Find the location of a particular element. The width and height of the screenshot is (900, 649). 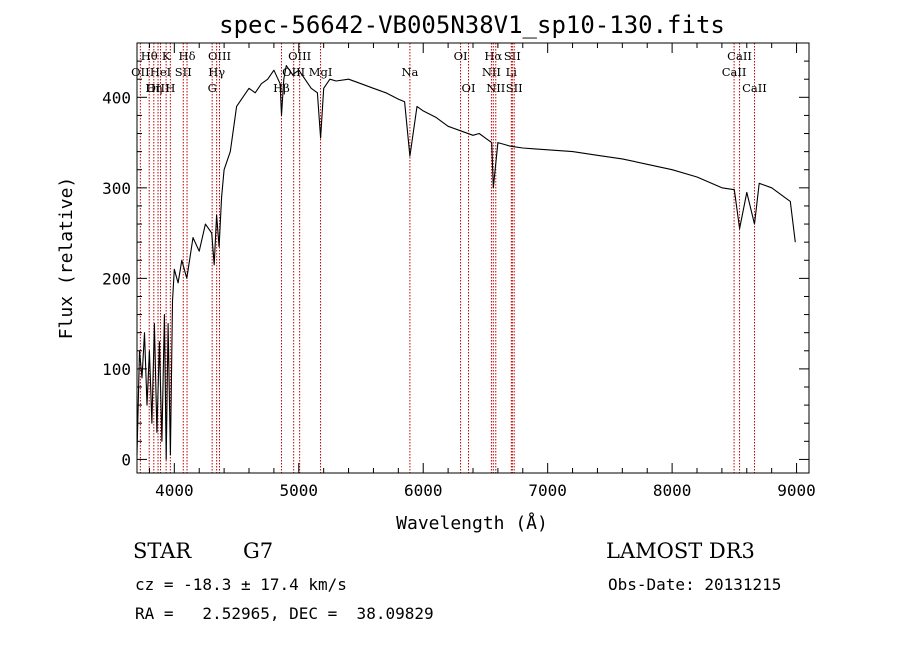

line-label: Hθ is located at coordinates (149, 56).